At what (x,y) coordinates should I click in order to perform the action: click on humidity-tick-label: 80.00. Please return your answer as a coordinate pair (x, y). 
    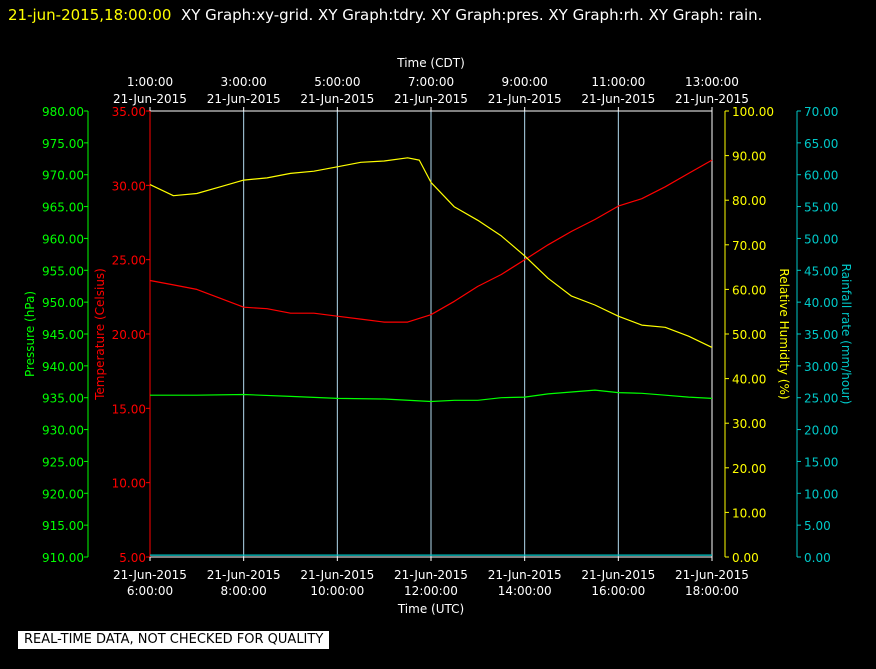
    Looking at the image, I should click on (749, 201).